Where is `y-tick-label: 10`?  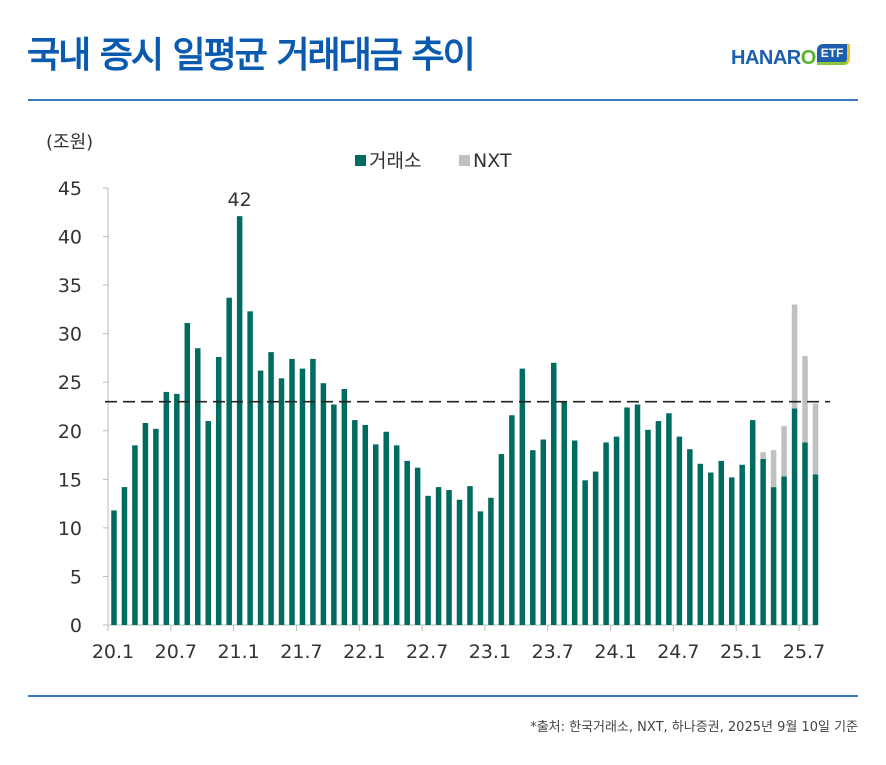 y-tick-label: 10 is located at coordinates (70, 529).